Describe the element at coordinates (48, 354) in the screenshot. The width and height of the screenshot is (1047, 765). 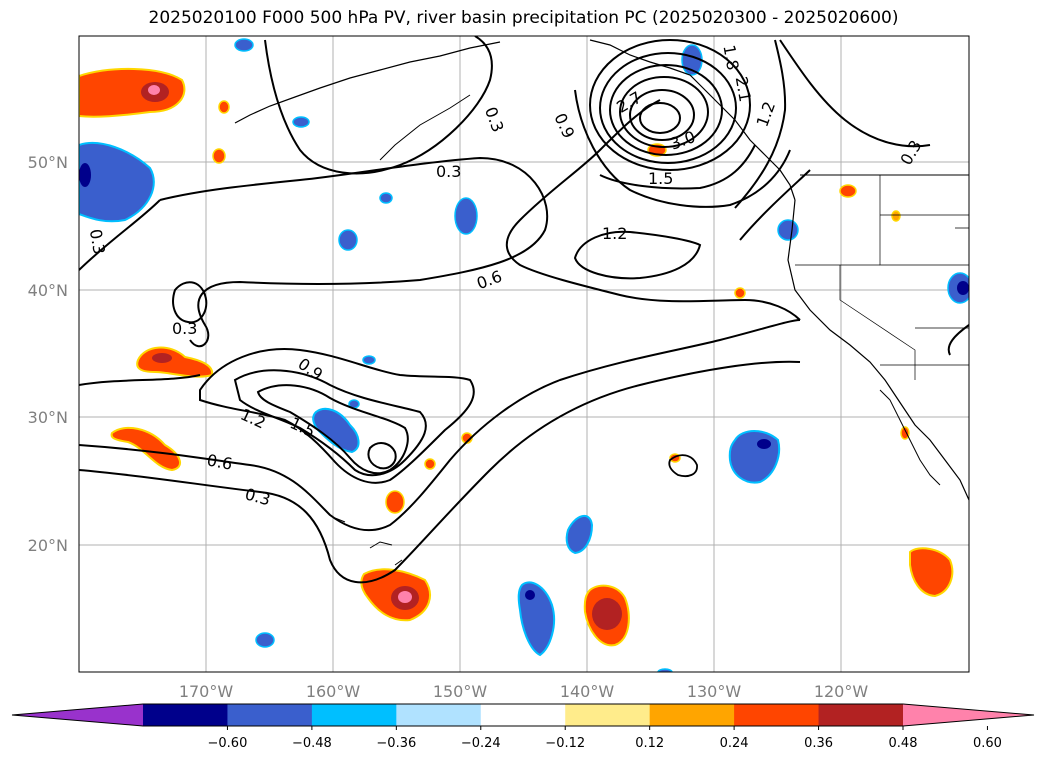
I see `latitude-labels: 50°N 40°N 30°N 20°N` at that location.